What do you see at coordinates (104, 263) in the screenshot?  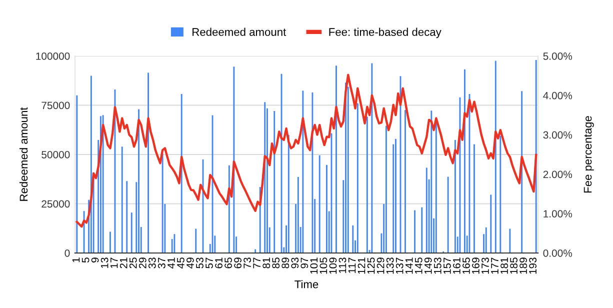 I see `x-tick-label: 13` at bounding box center [104, 263].